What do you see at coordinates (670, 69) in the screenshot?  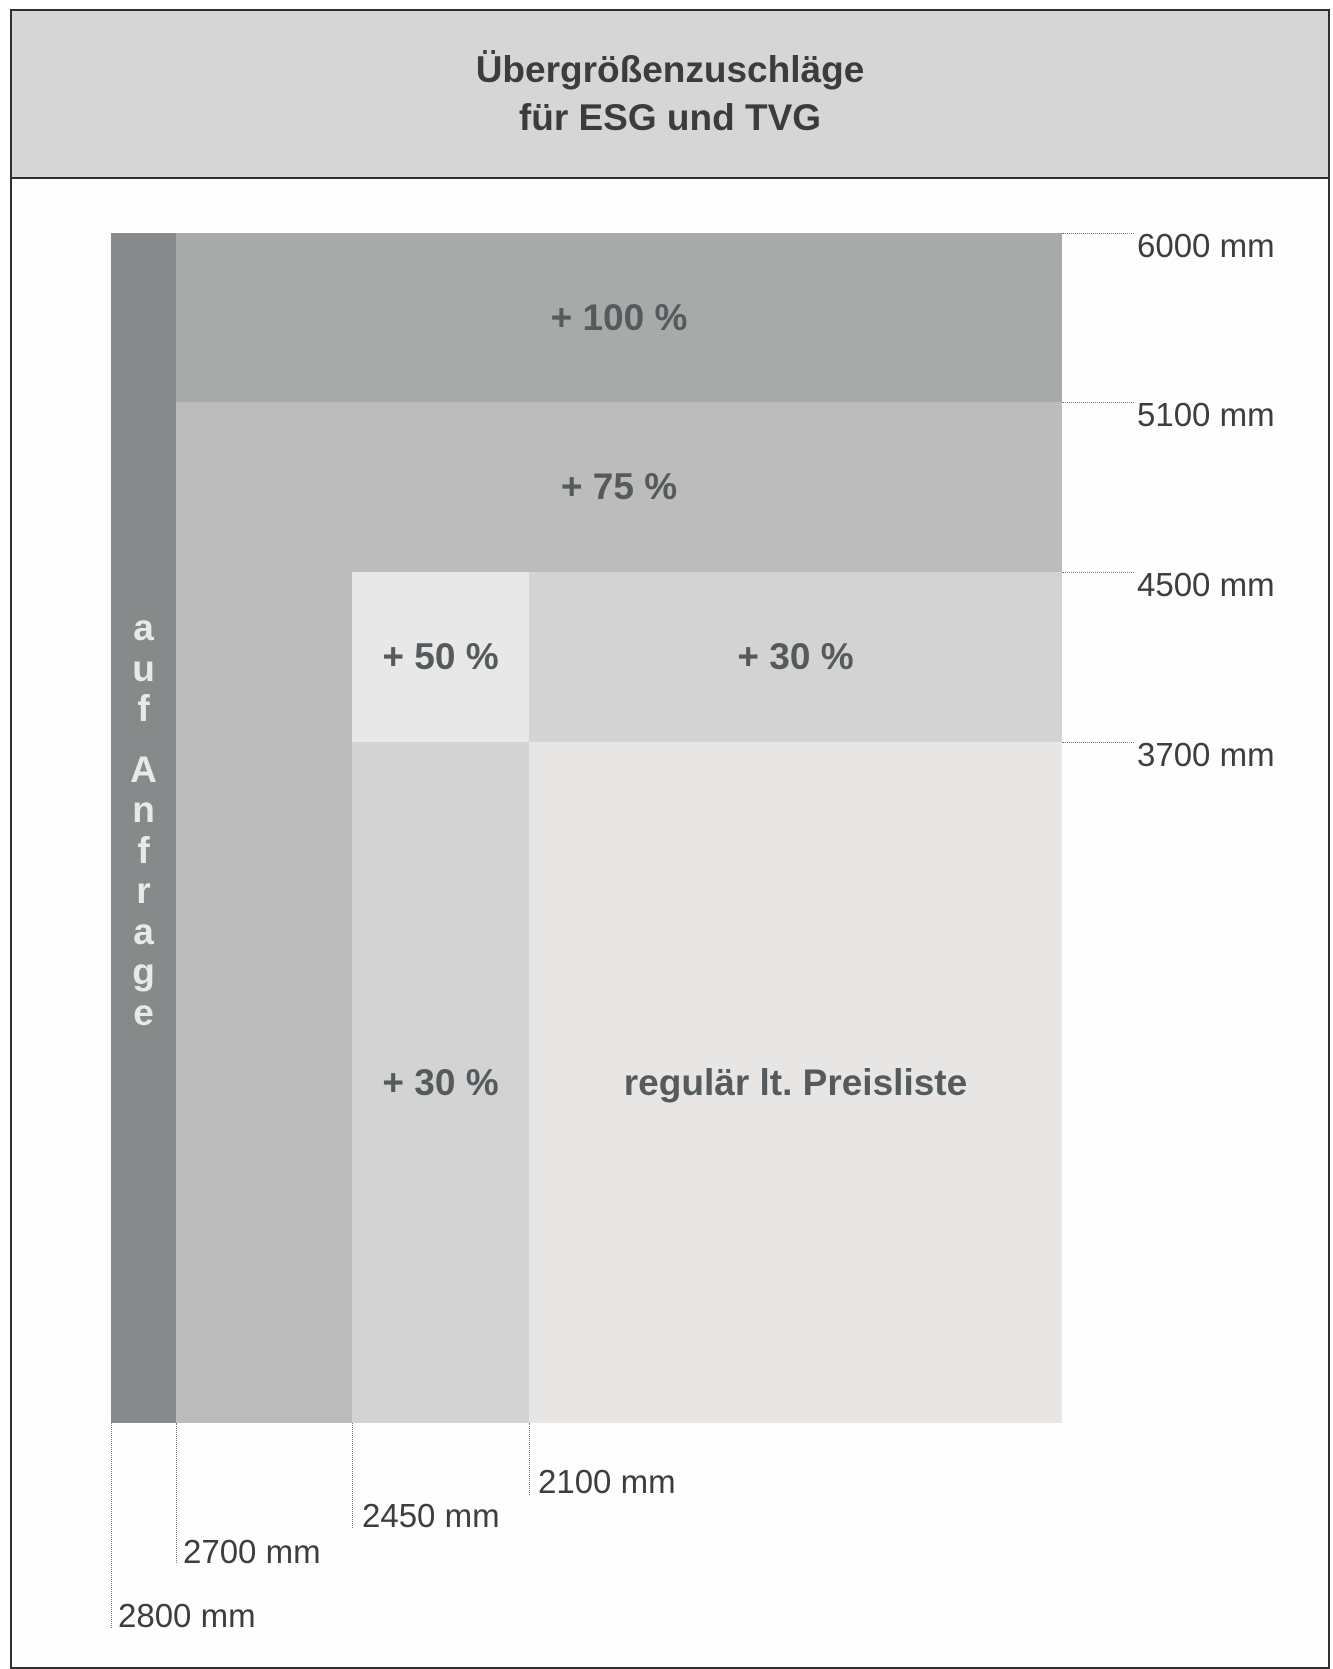 I see `title-line-1: Übergrößenzuschläge` at bounding box center [670, 69].